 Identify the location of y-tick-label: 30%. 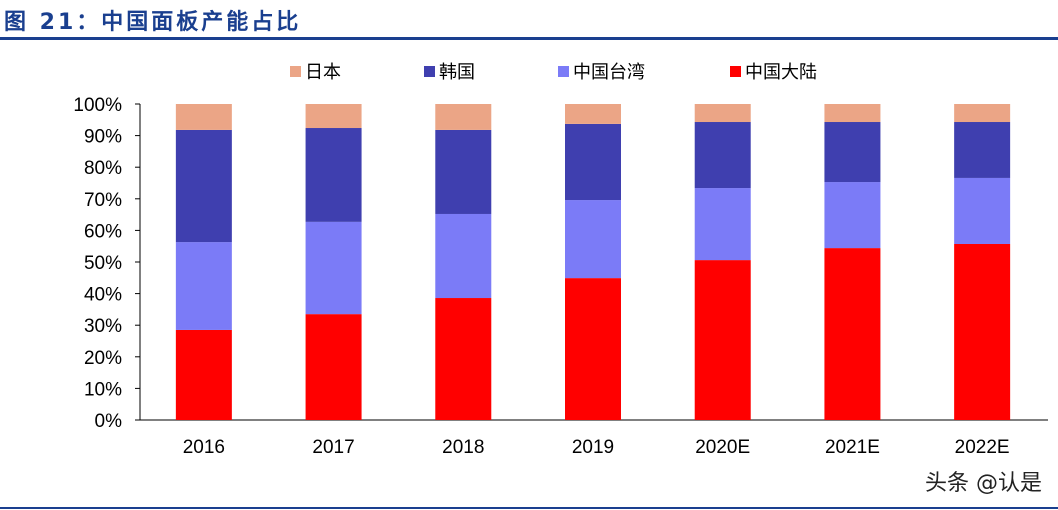
(103, 326).